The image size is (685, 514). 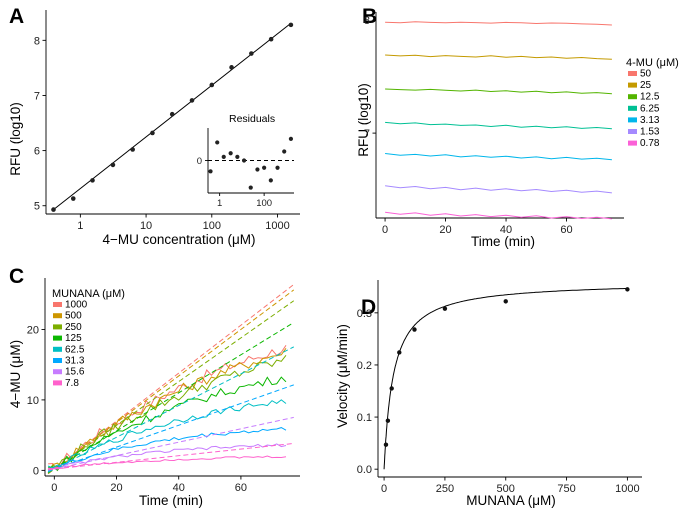 What do you see at coordinates (369, 16) in the screenshot?
I see `panel-letter-b: B` at bounding box center [369, 16].